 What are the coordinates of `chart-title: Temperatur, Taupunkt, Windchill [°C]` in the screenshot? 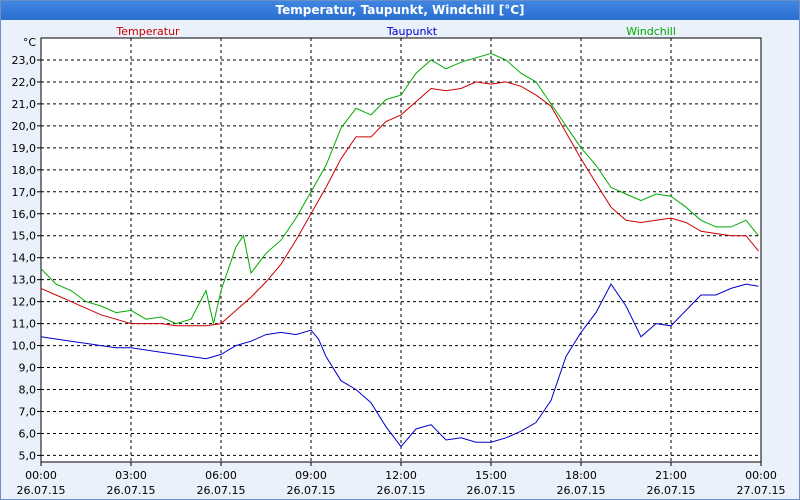 It's located at (400, 10).